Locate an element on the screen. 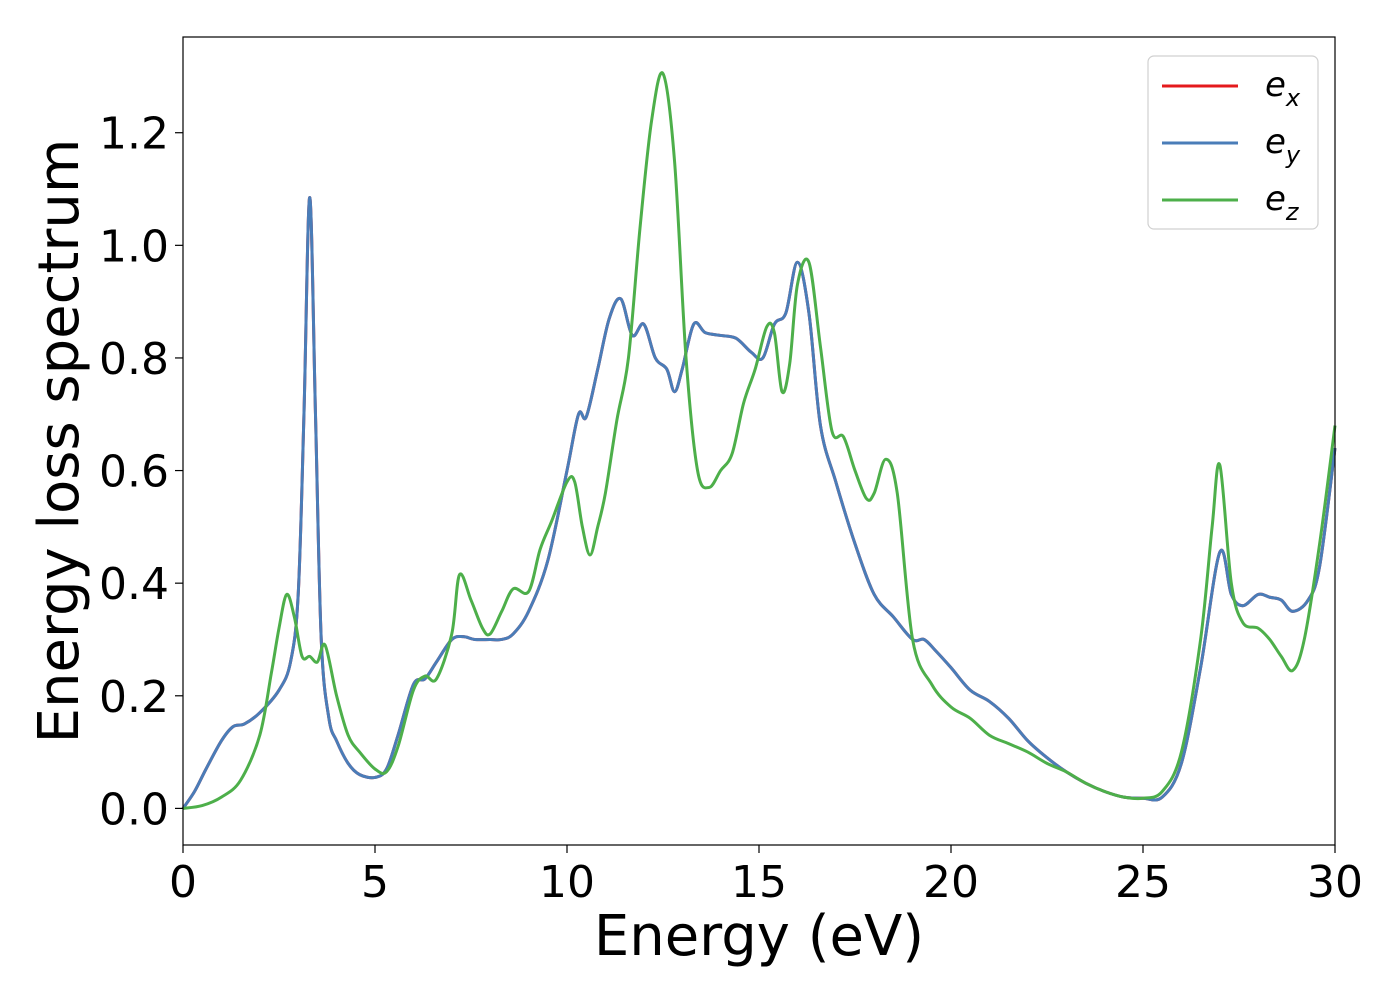 The image size is (1400, 1000). legend-label-subscript: z is located at coordinates (1292, 212).